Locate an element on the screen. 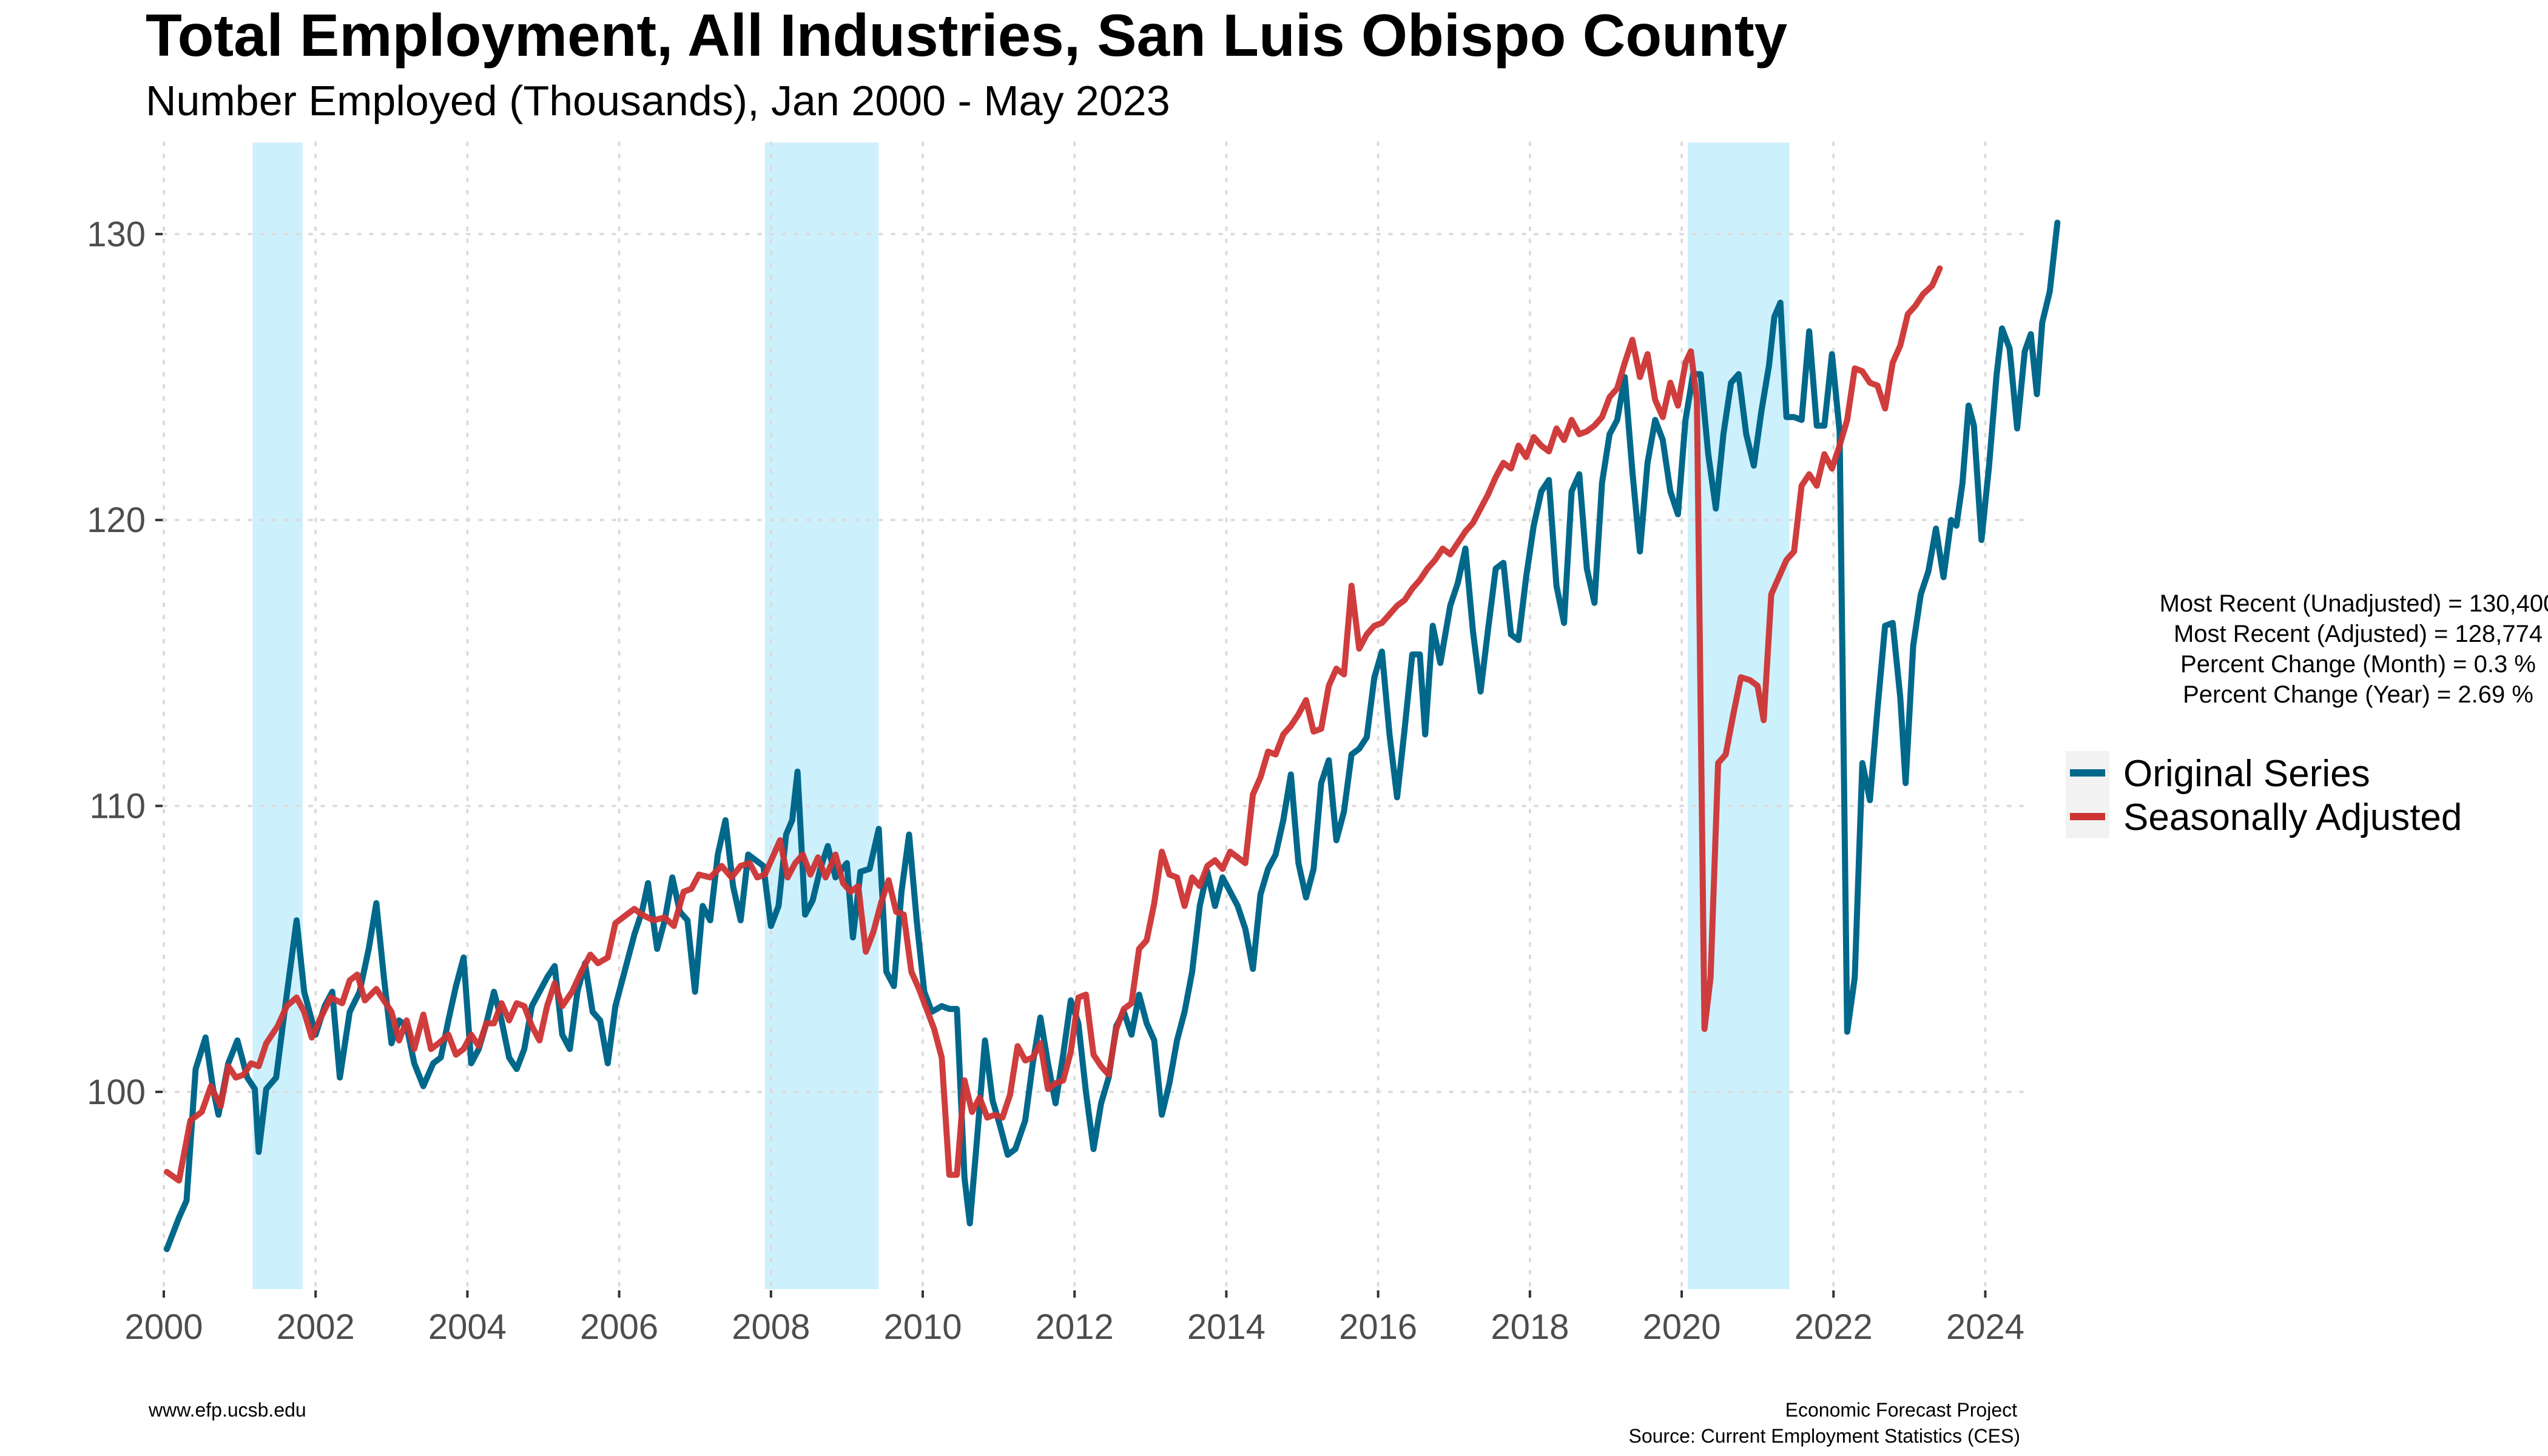 The image size is (2548, 1456). x-tick-label-2002: 2002 is located at coordinates (316, 1327).